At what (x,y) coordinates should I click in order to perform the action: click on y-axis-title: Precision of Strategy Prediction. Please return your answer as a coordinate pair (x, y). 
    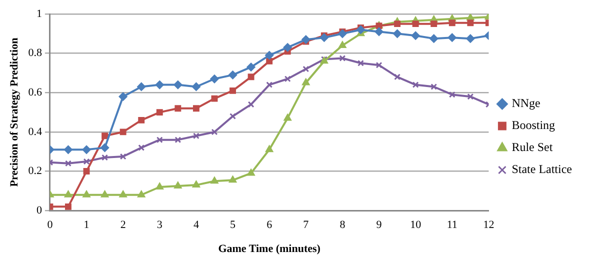
    Looking at the image, I should click on (14, 112).